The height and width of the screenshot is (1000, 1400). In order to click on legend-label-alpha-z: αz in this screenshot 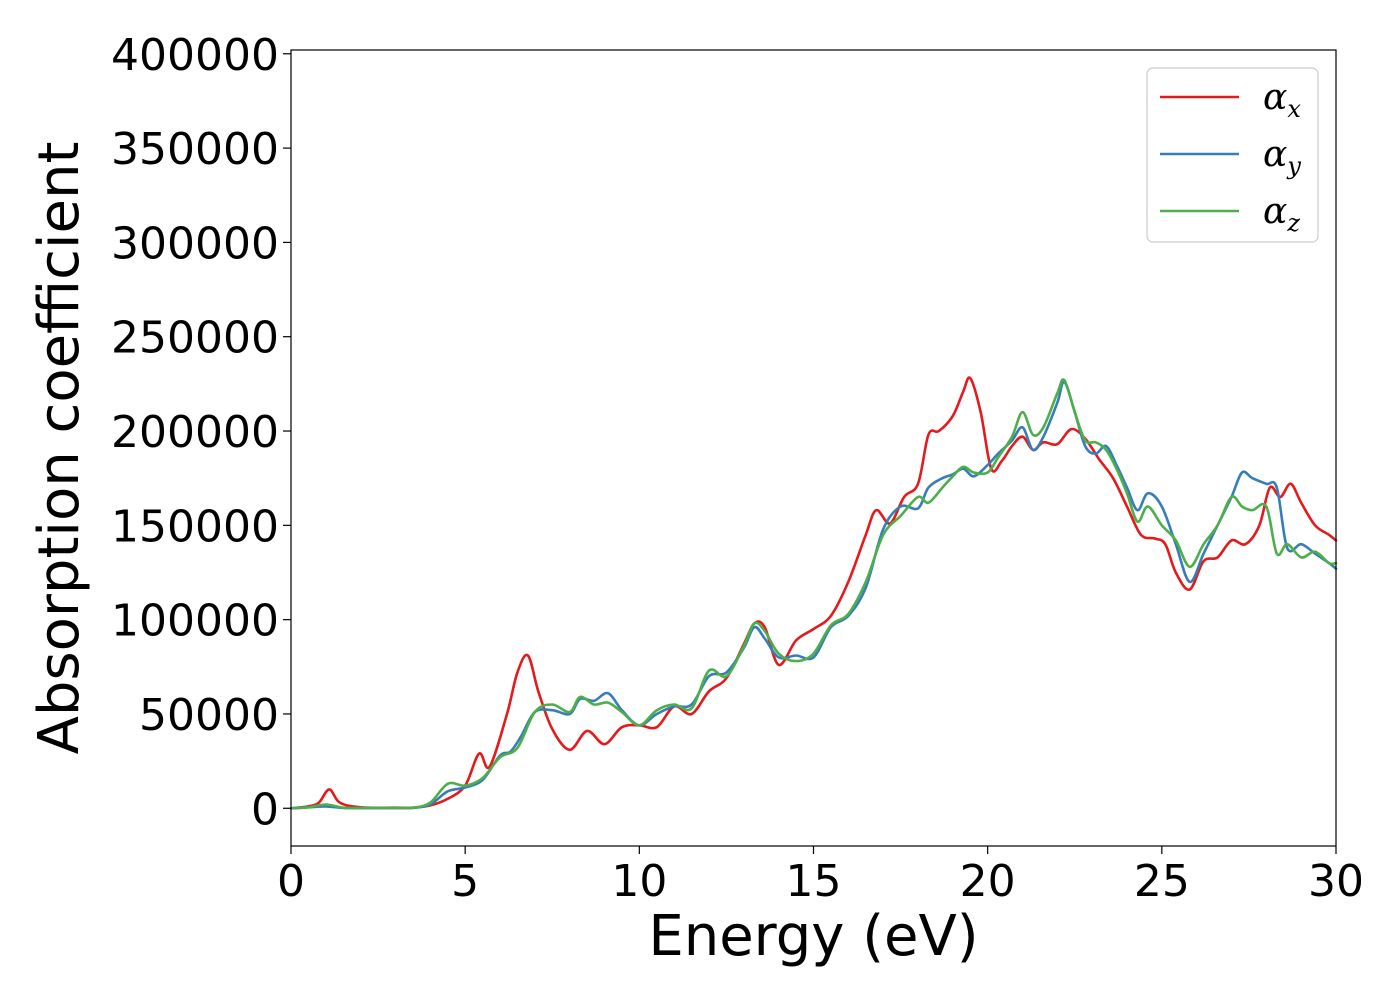, I will do `click(1281, 214)`.